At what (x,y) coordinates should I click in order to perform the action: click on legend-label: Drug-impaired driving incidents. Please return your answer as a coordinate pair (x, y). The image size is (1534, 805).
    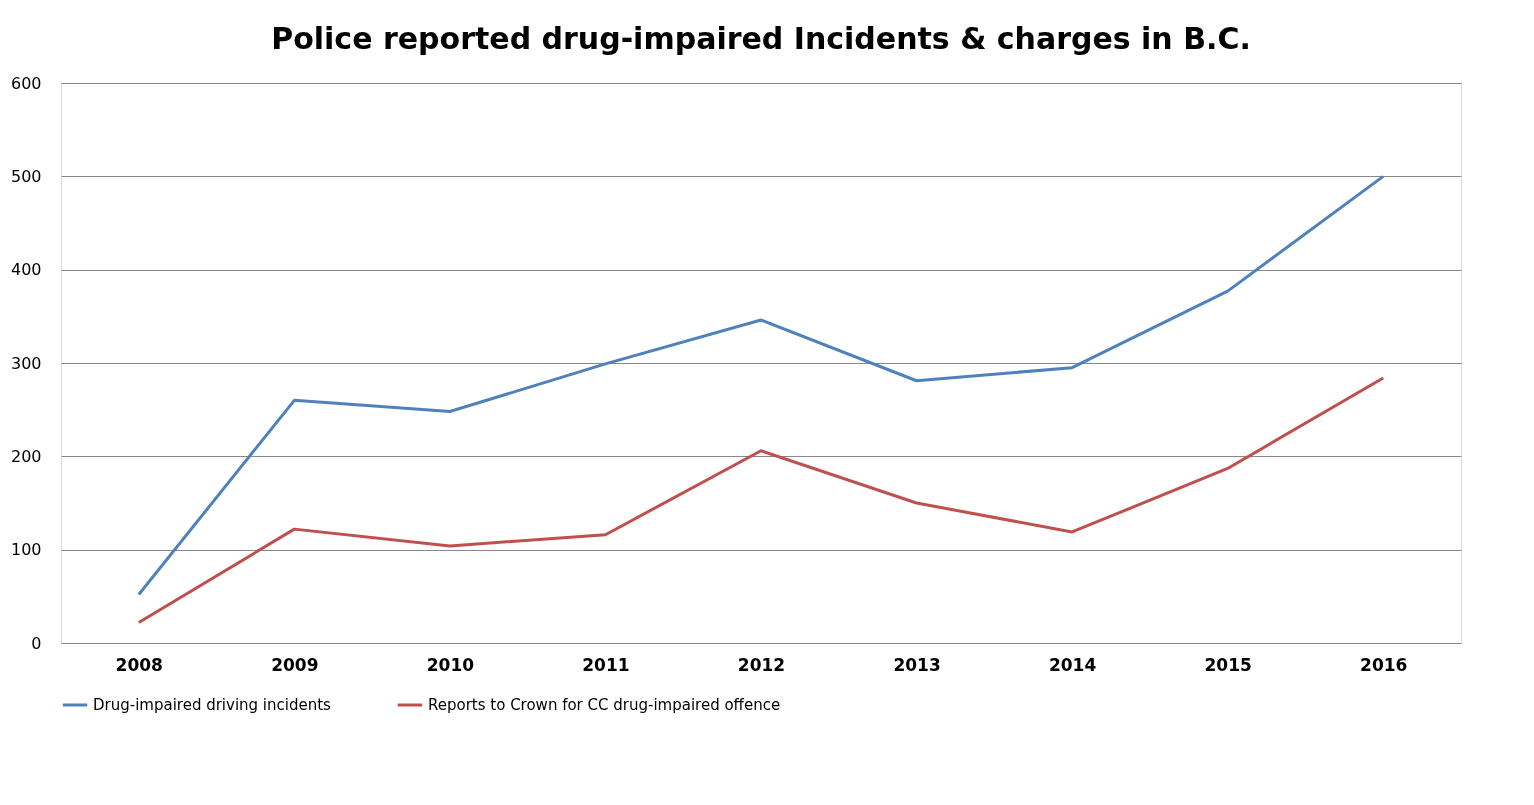
    Looking at the image, I should click on (212, 705).